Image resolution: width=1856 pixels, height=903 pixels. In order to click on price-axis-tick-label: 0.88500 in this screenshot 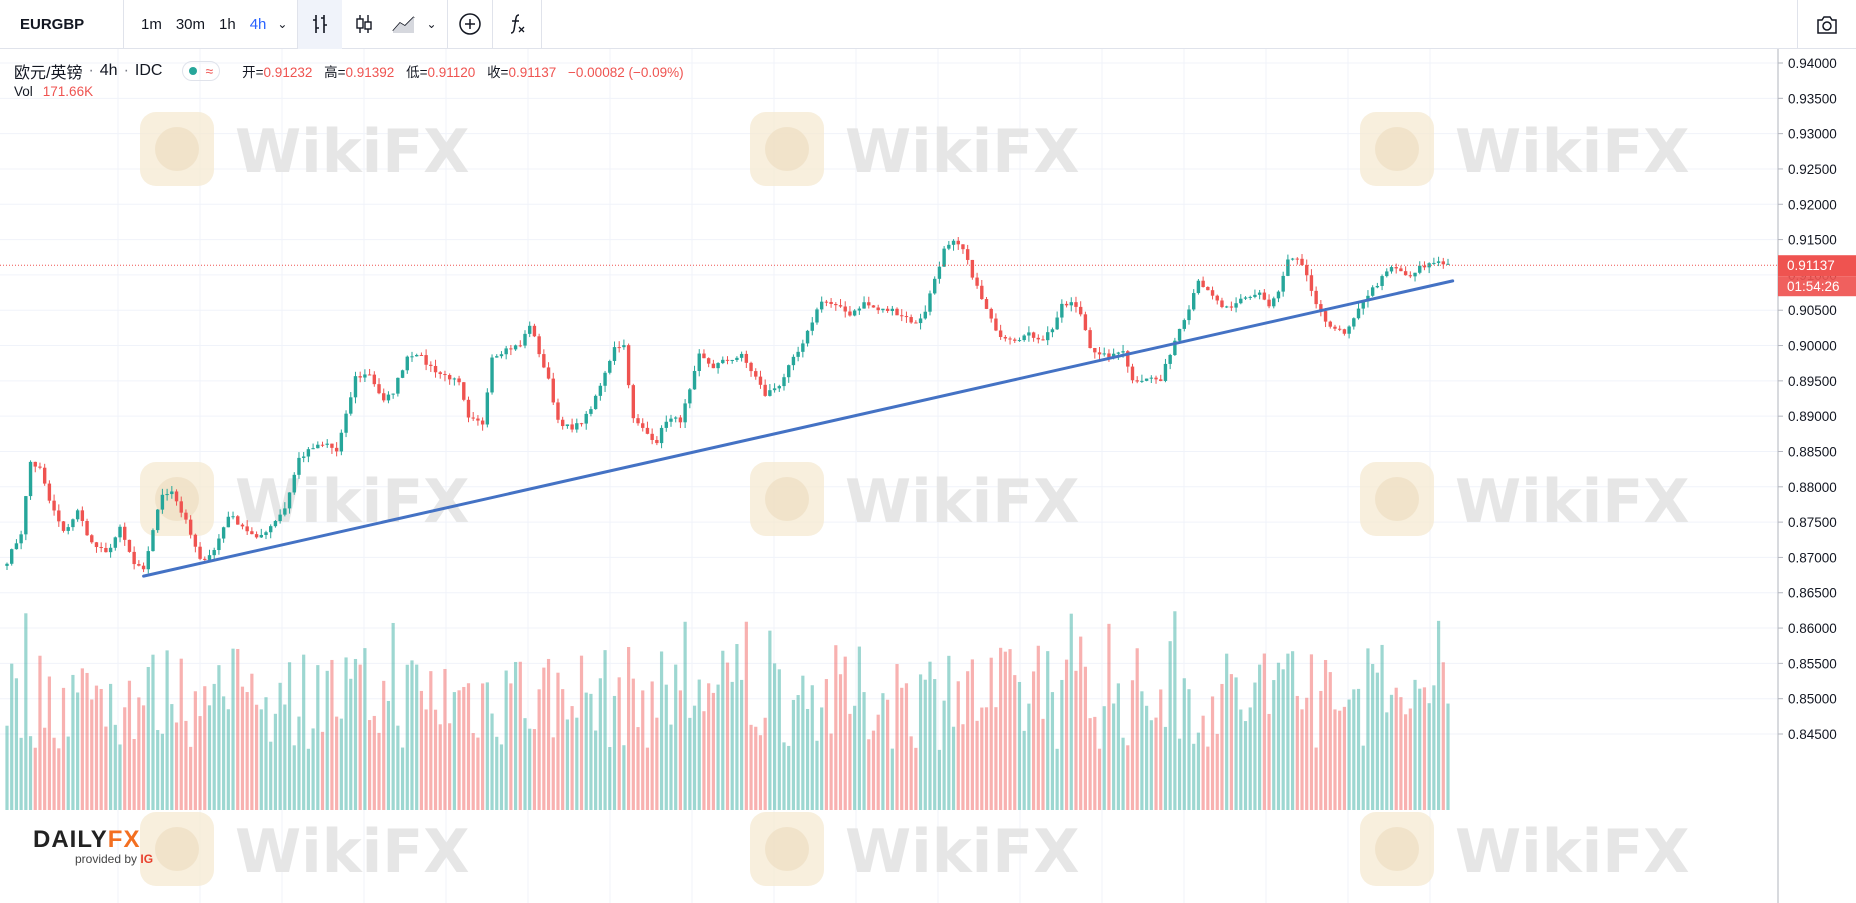, I will do `click(1812, 451)`.